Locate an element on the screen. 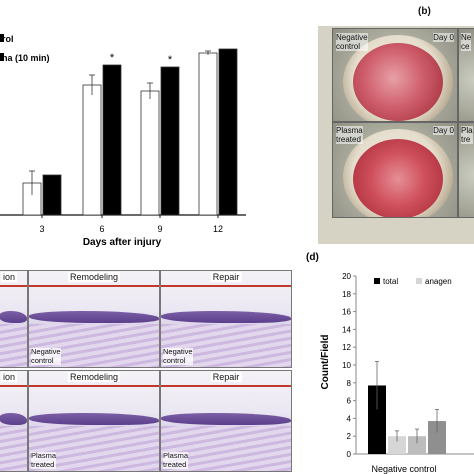 This screenshot has width=474, height=474. x-tick-label: 12 is located at coordinates (218, 229).